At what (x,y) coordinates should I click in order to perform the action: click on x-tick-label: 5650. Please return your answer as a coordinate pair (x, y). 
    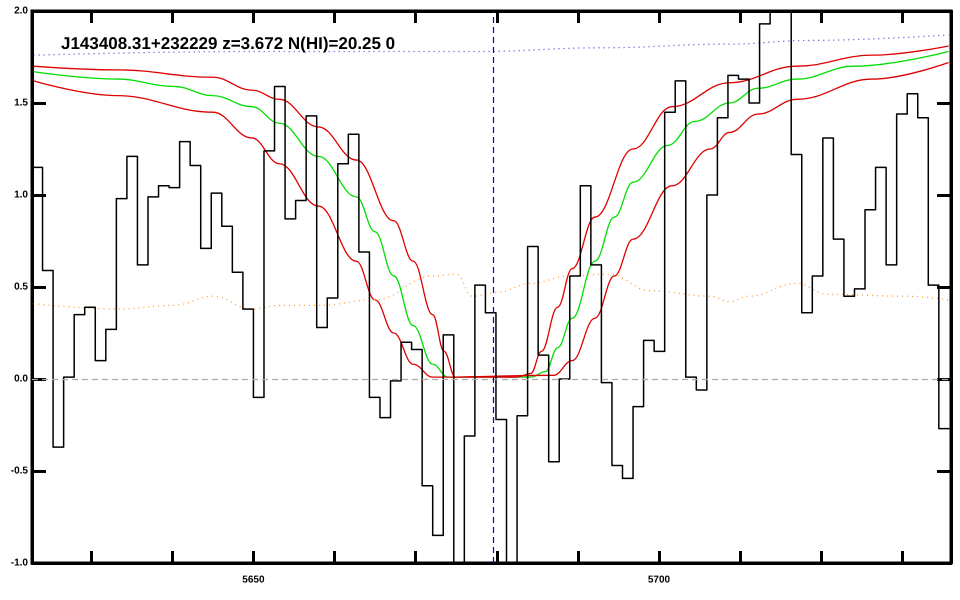
    Looking at the image, I should click on (253, 580).